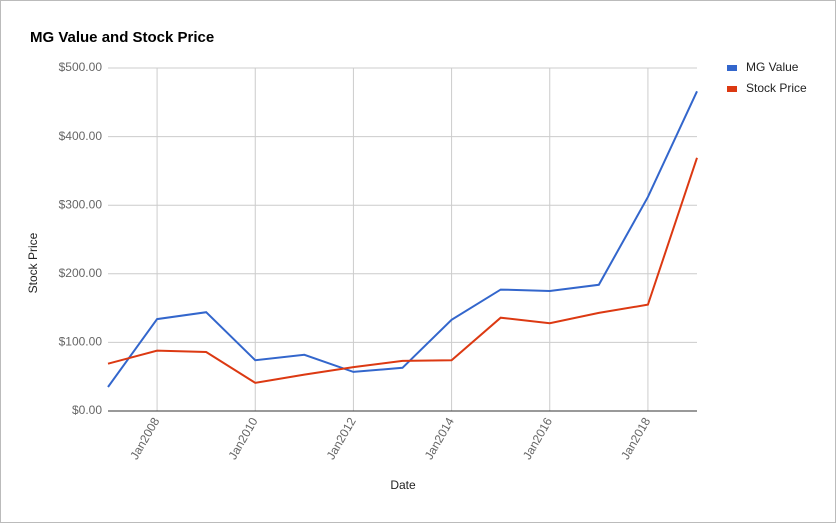 The width and height of the screenshot is (836, 528). I want to click on x-axis-title: Date, so click(403, 485).